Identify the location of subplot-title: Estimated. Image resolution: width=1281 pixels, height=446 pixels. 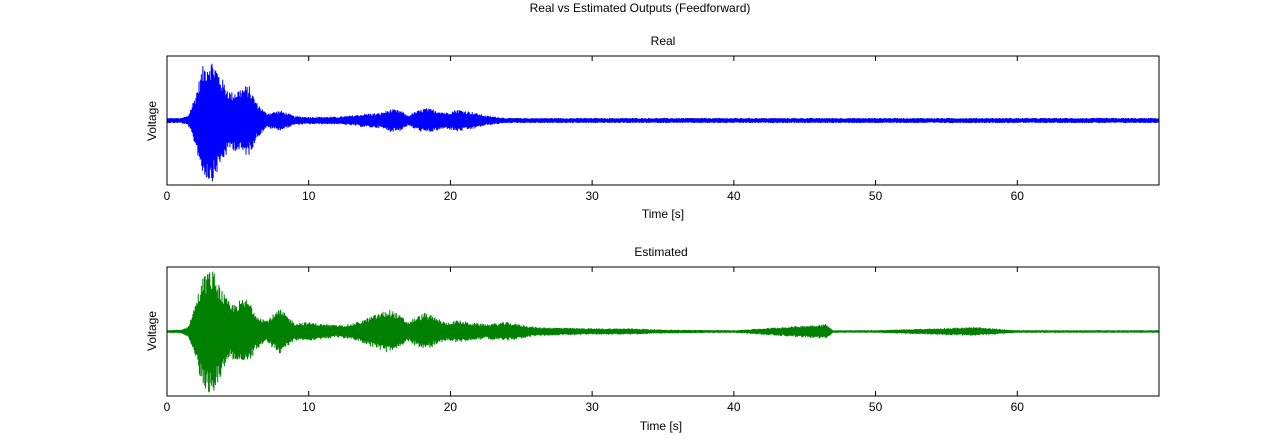
(660, 252).